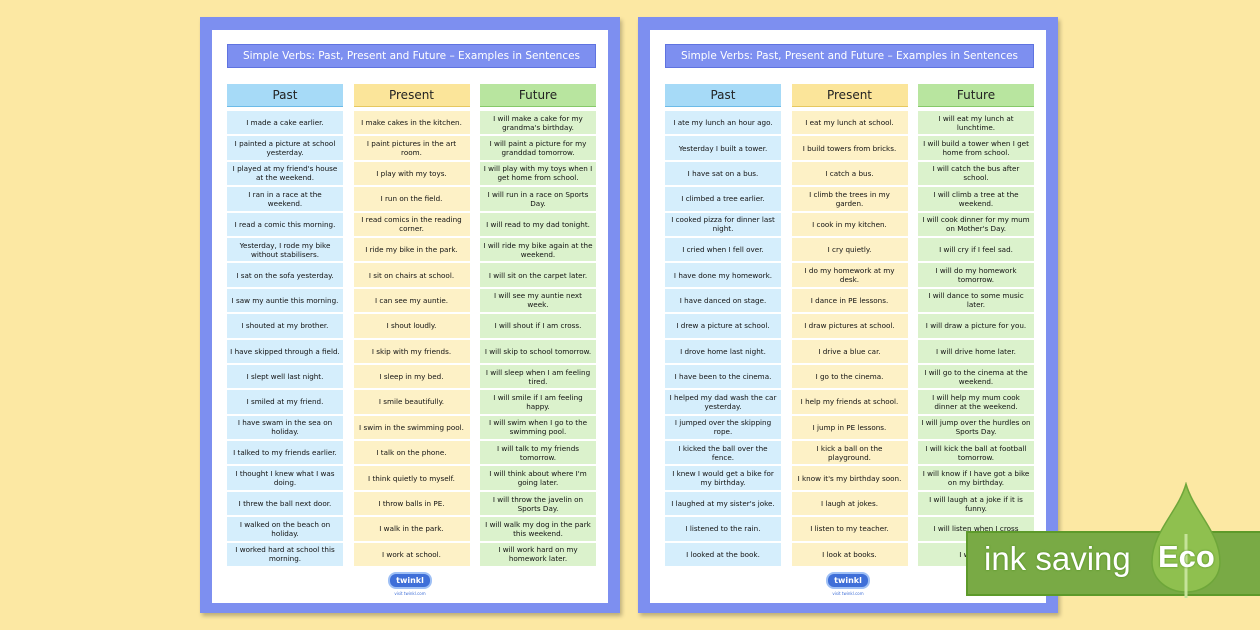  What do you see at coordinates (285, 224) in the screenshot?
I see `sentence-cell: I read a comic this morning.` at bounding box center [285, 224].